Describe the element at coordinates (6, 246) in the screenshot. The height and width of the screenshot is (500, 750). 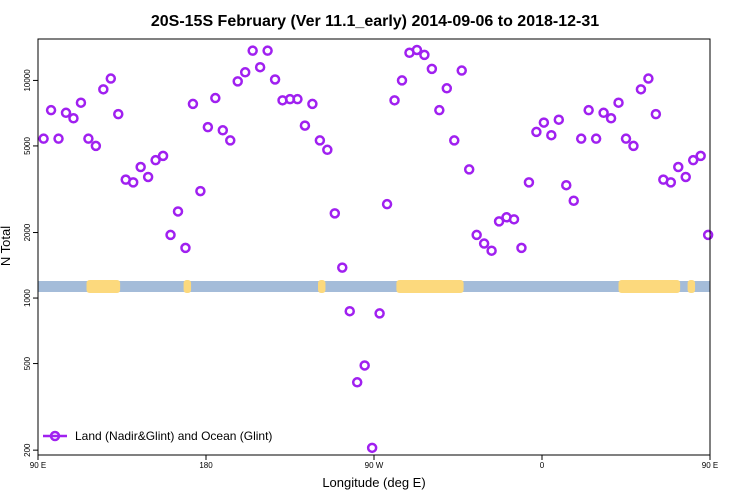
I see `y-axis-label: N Total` at that location.